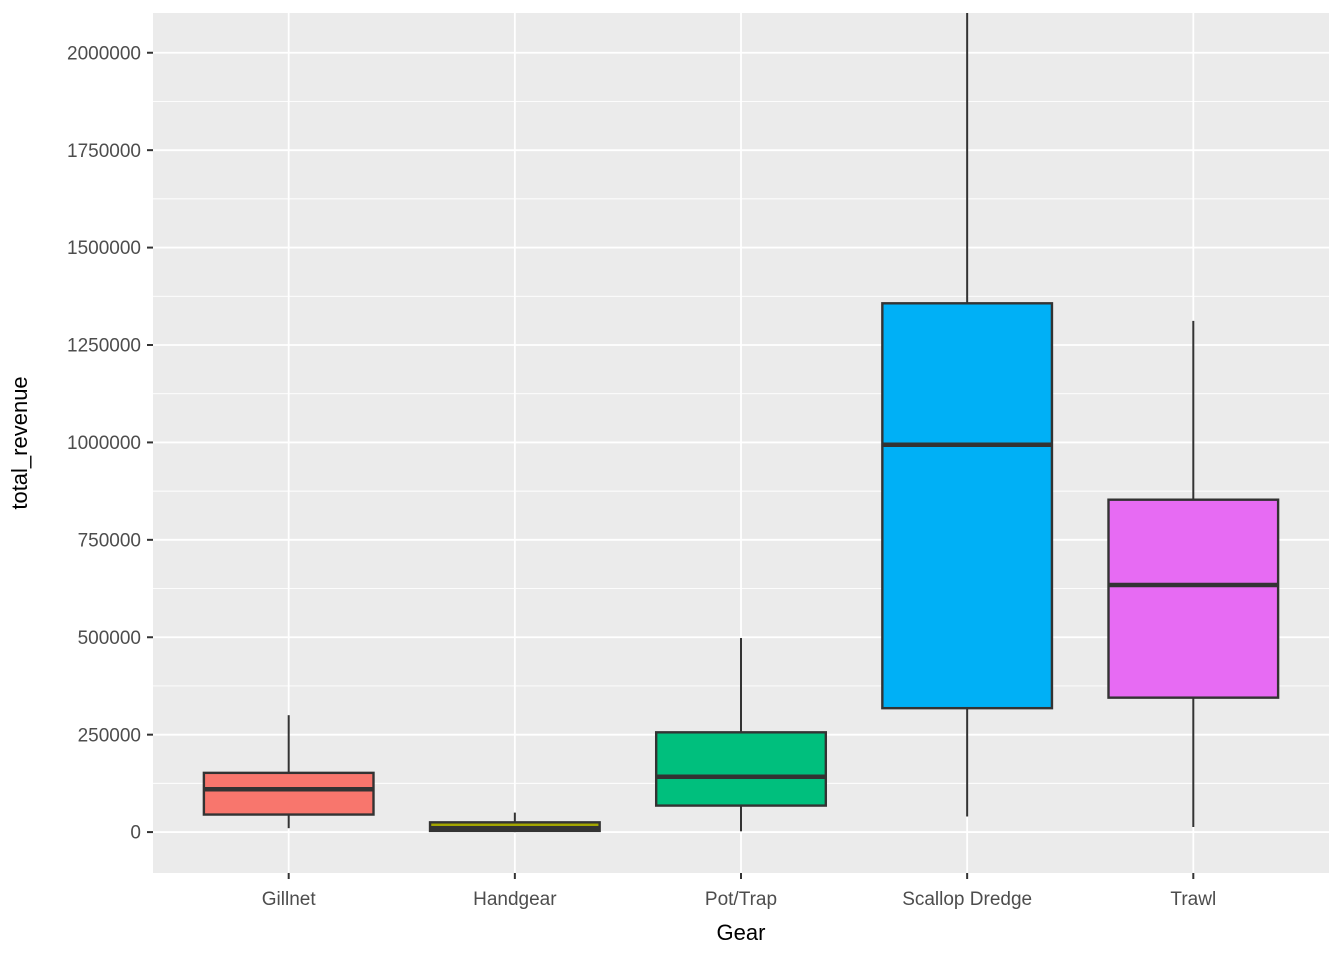  What do you see at coordinates (289, 899) in the screenshot?
I see `x-tick-label-gillnet: Gillnet` at bounding box center [289, 899].